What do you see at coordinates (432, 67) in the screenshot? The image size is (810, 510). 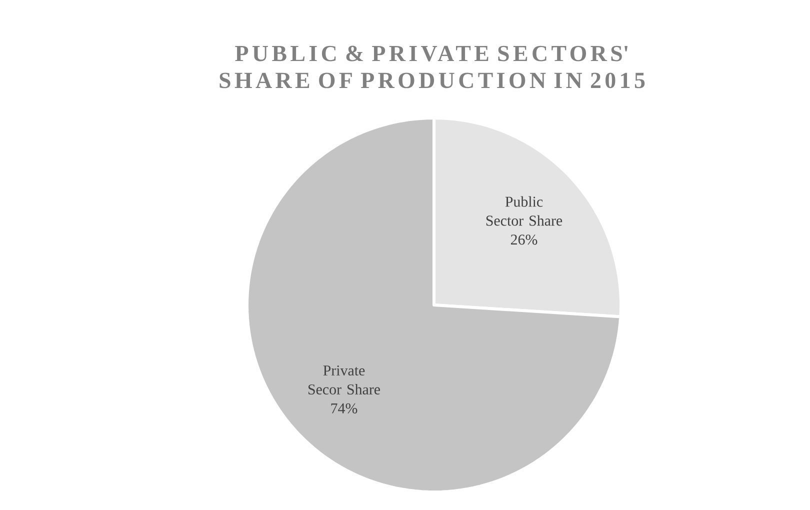 I see `chart-title: PUBLIC & PRIVATE SECTORS' SHARE OF PRODUCTION IN 2015` at bounding box center [432, 67].